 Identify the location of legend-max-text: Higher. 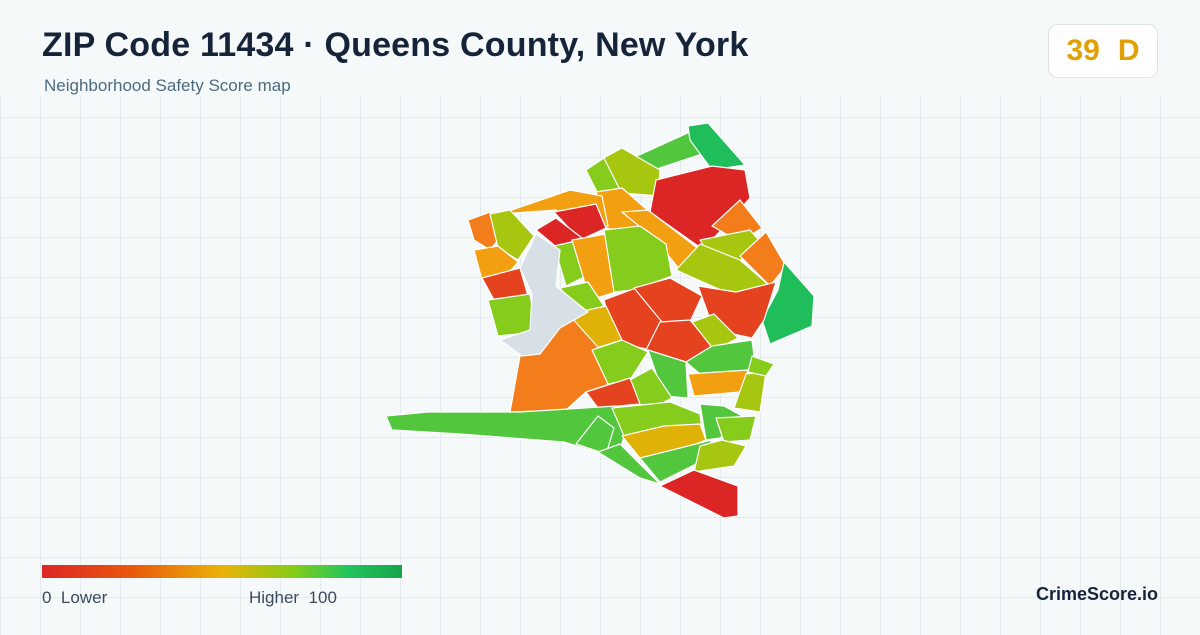
(274, 597).